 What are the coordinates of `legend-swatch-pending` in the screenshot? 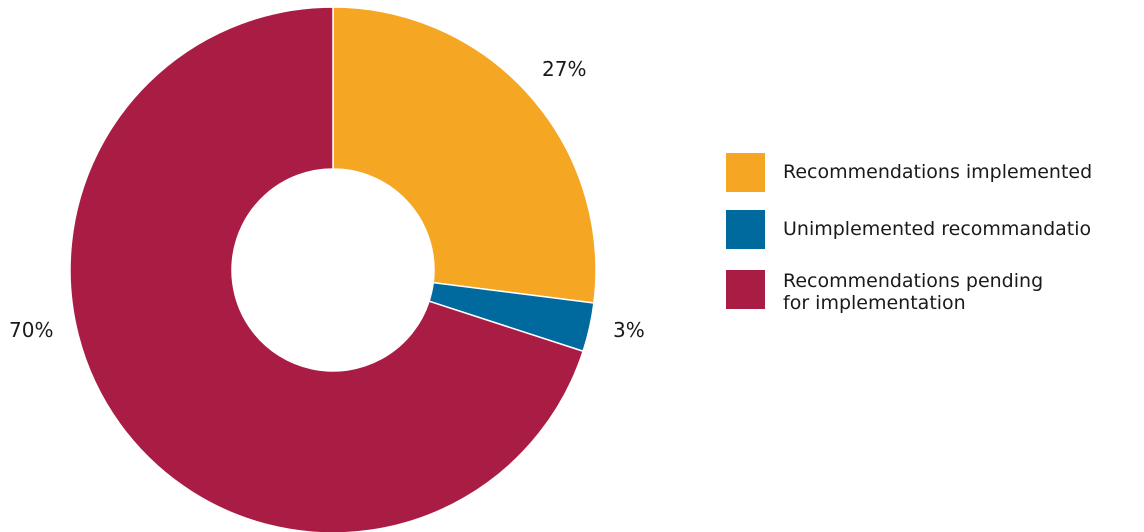 It's located at (745, 289).